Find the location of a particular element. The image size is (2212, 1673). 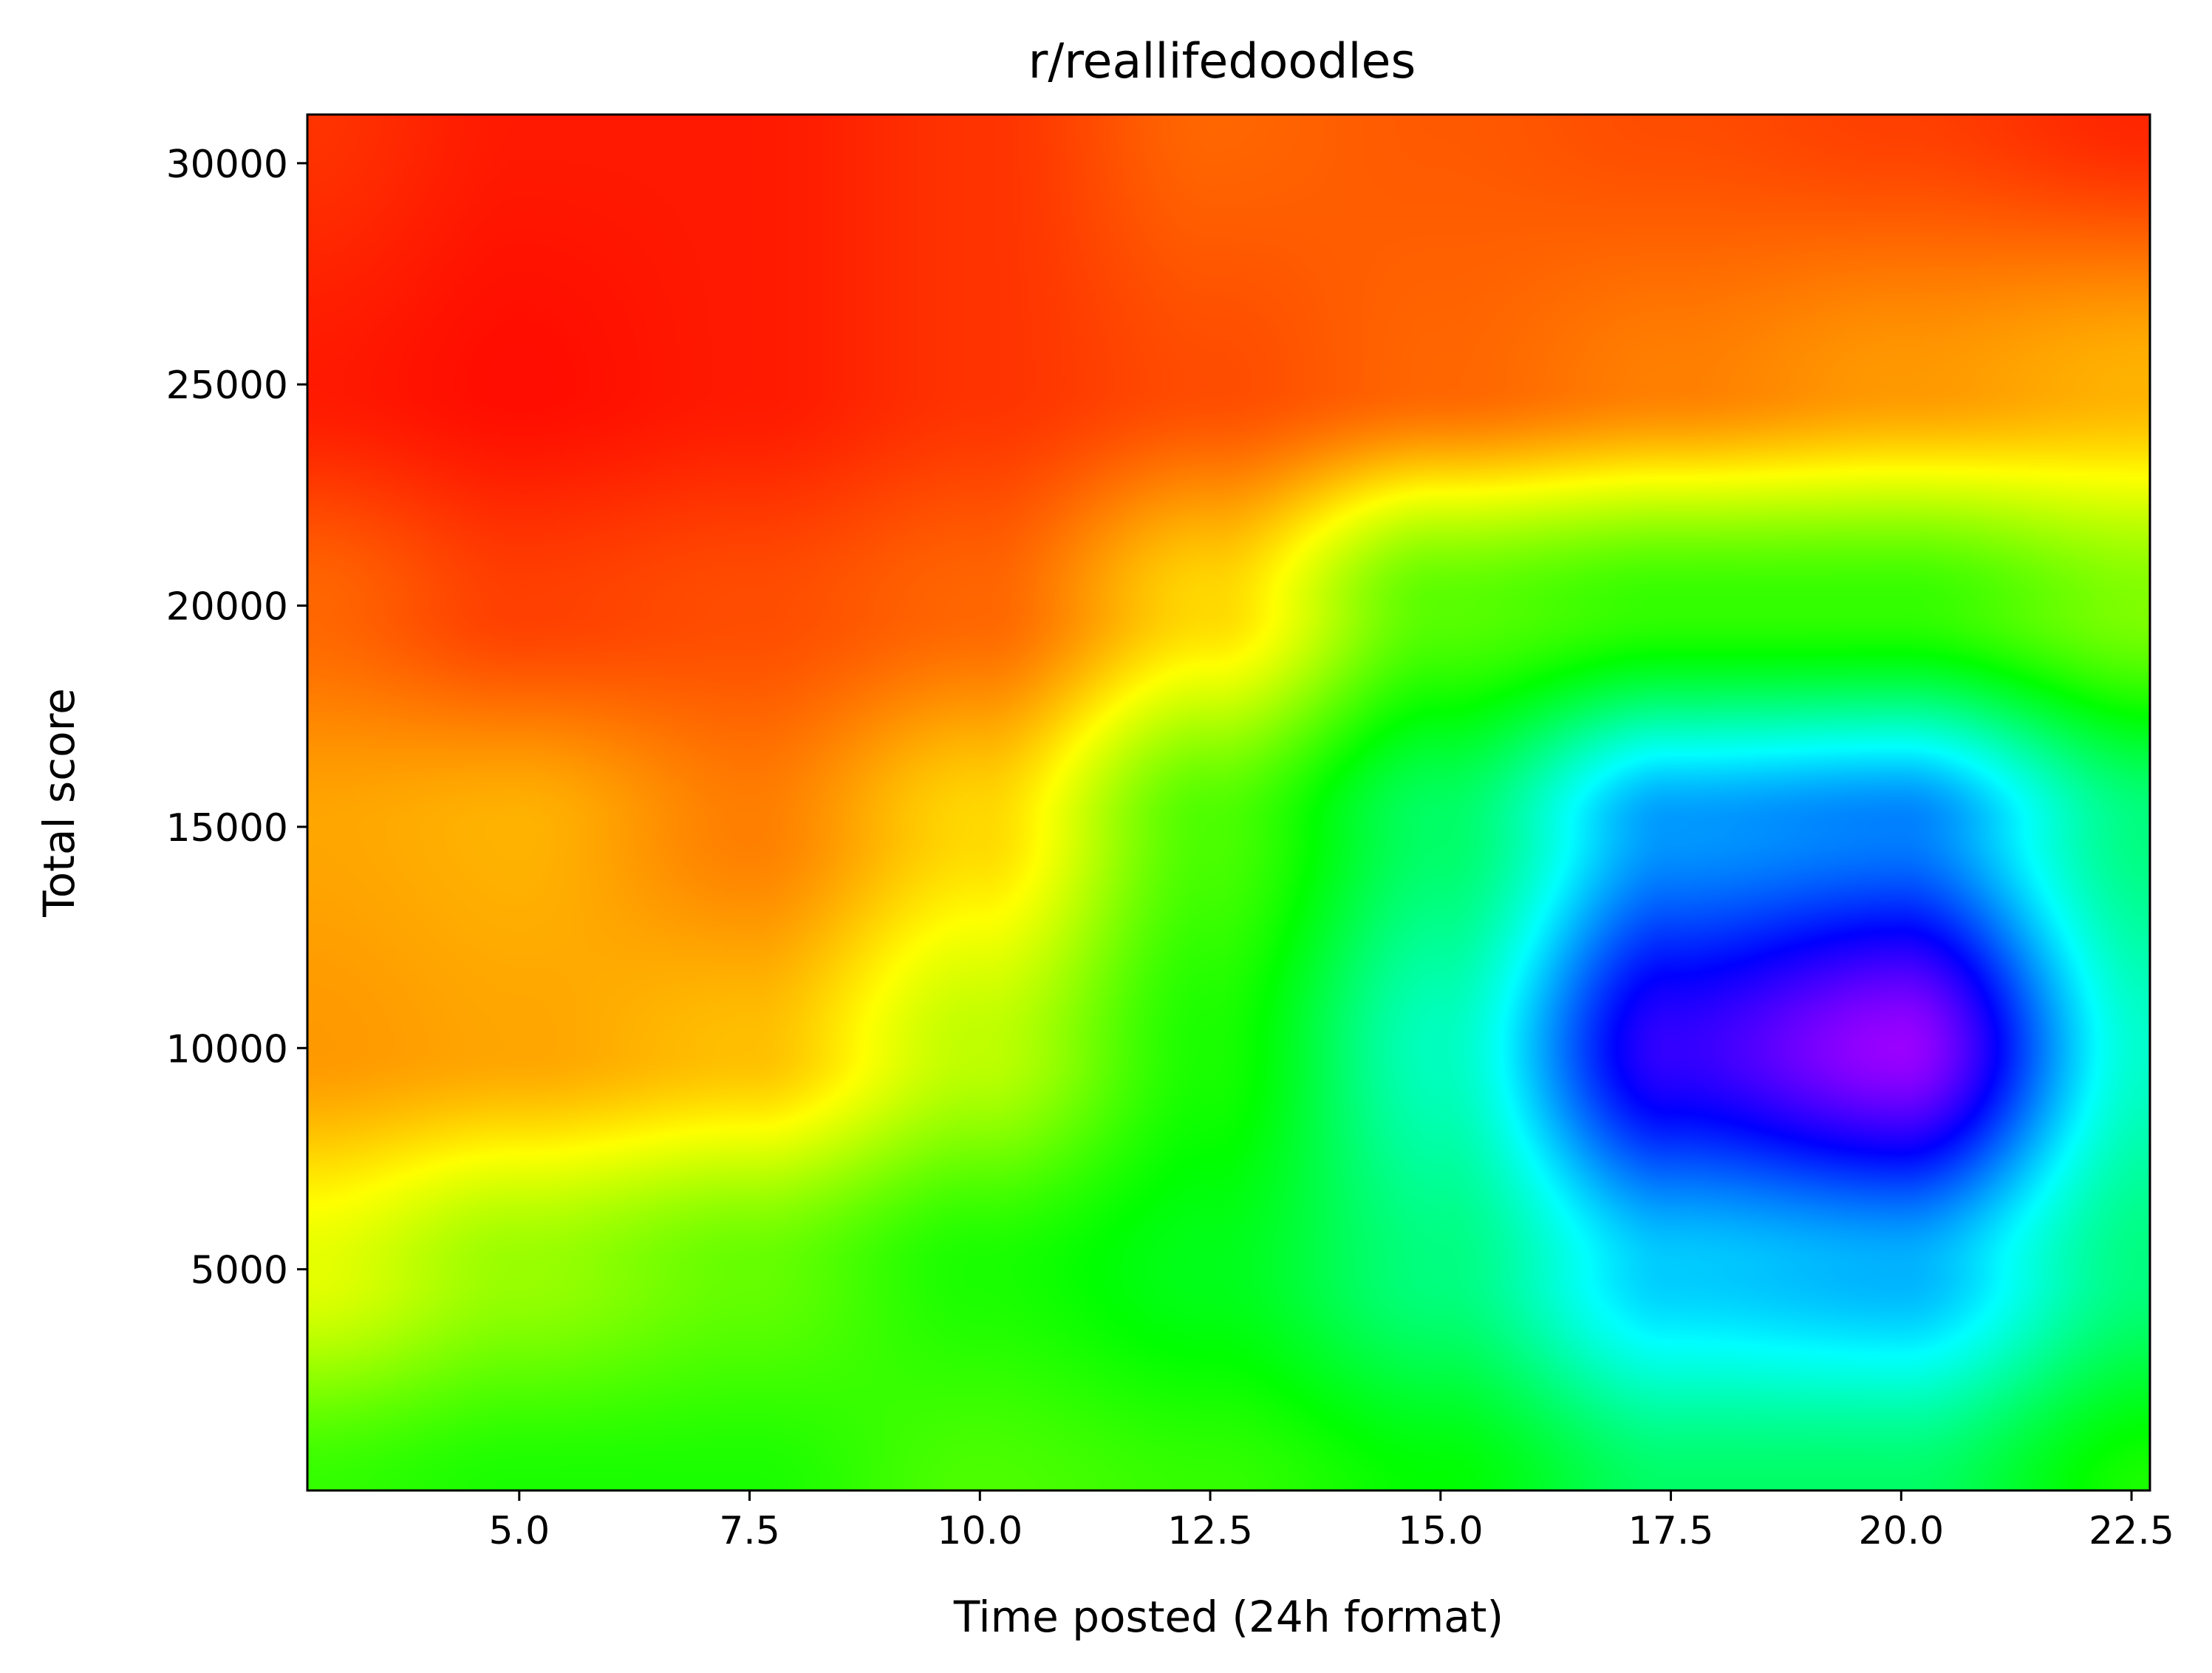

y-tick-label: 30000 is located at coordinates (227, 165).